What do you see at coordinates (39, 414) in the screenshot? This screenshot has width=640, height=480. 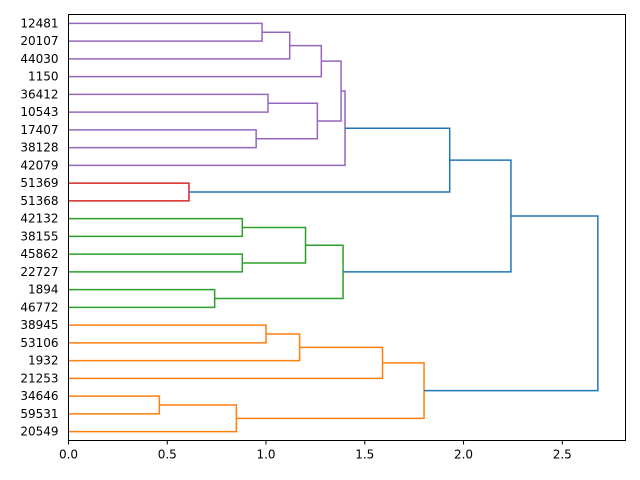 I see `leaf-label: 59531` at bounding box center [39, 414].